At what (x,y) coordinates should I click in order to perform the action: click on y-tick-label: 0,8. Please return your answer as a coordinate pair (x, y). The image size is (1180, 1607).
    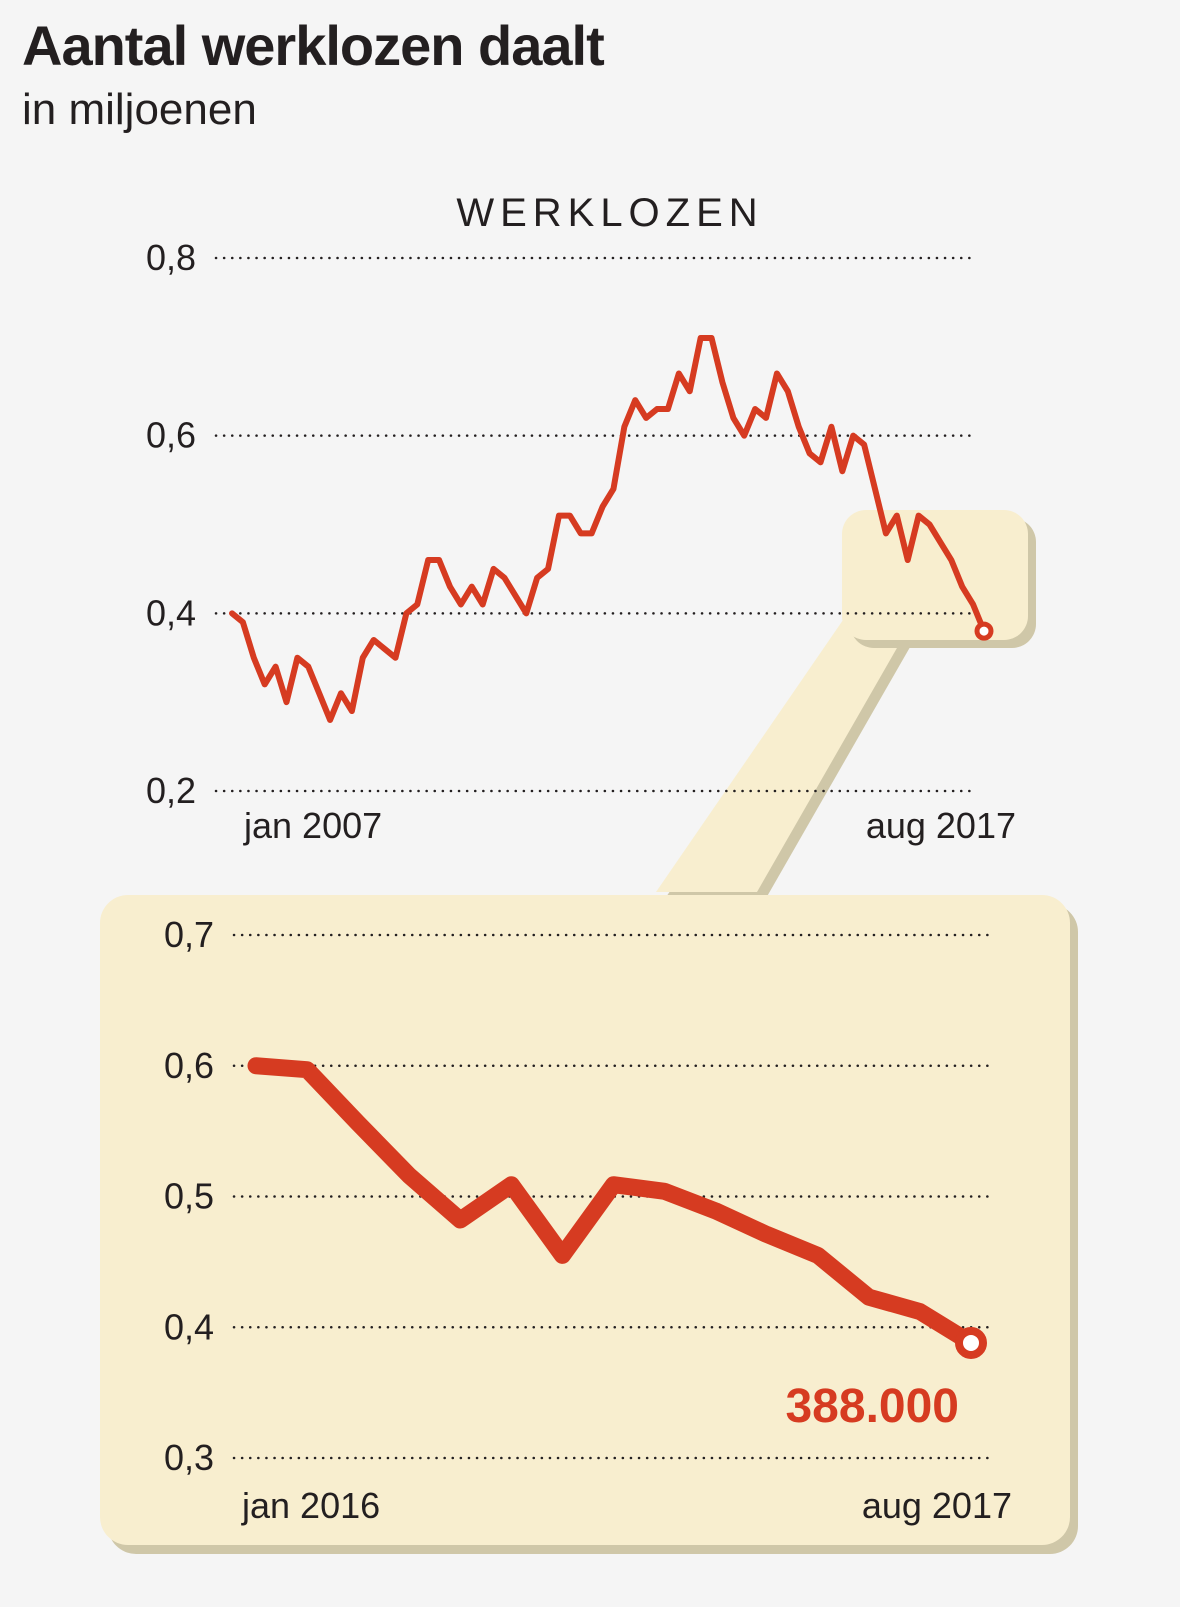
    Looking at the image, I should click on (171, 257).